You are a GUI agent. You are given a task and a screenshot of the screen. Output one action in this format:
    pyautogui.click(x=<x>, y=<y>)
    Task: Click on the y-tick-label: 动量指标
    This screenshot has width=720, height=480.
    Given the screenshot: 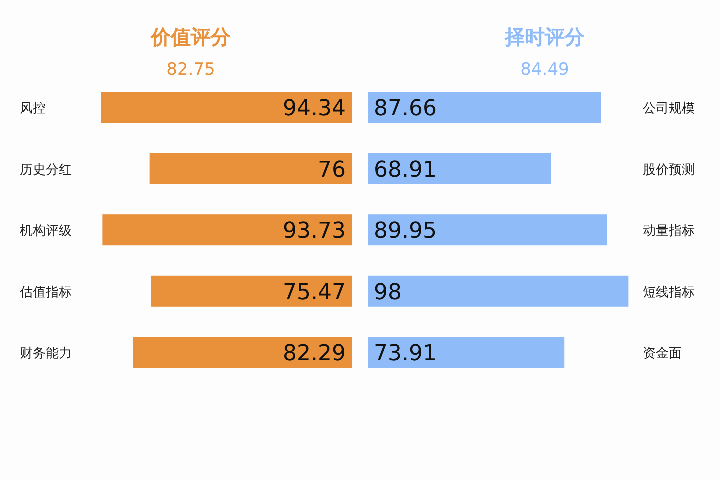 What is the action you would take?
    pyautogui.click(x=669, y=232)
    